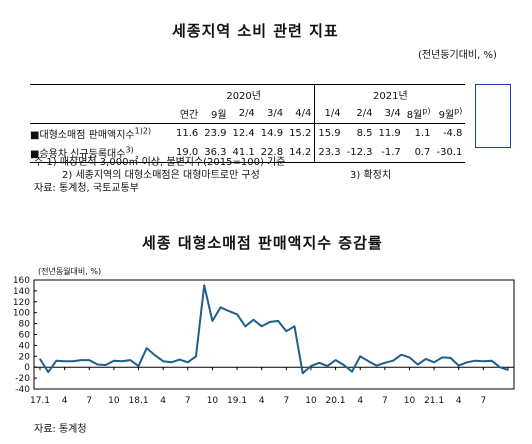  What do you see at coordinates (272, 133) in the screenshot?
I see `cell: 14.9` at bounding box center [272, 133].